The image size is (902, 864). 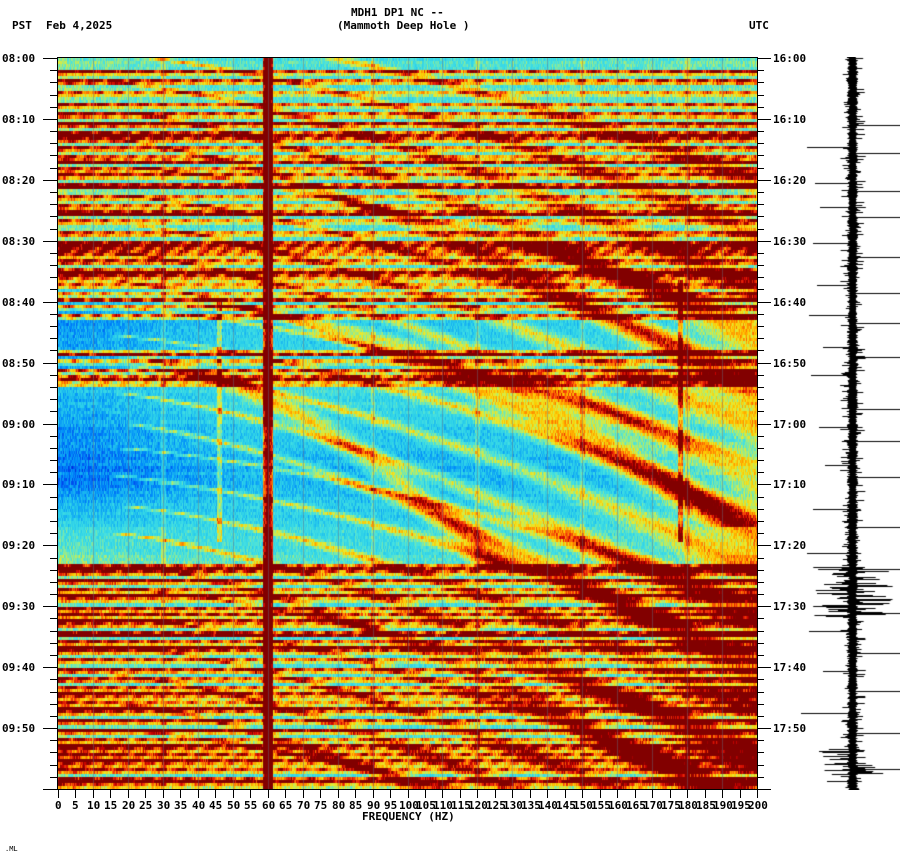 What do you see at coordinates (321, 805) in the screenshot?
I see `frequency-label: 75` at bounding box center [321, 805].